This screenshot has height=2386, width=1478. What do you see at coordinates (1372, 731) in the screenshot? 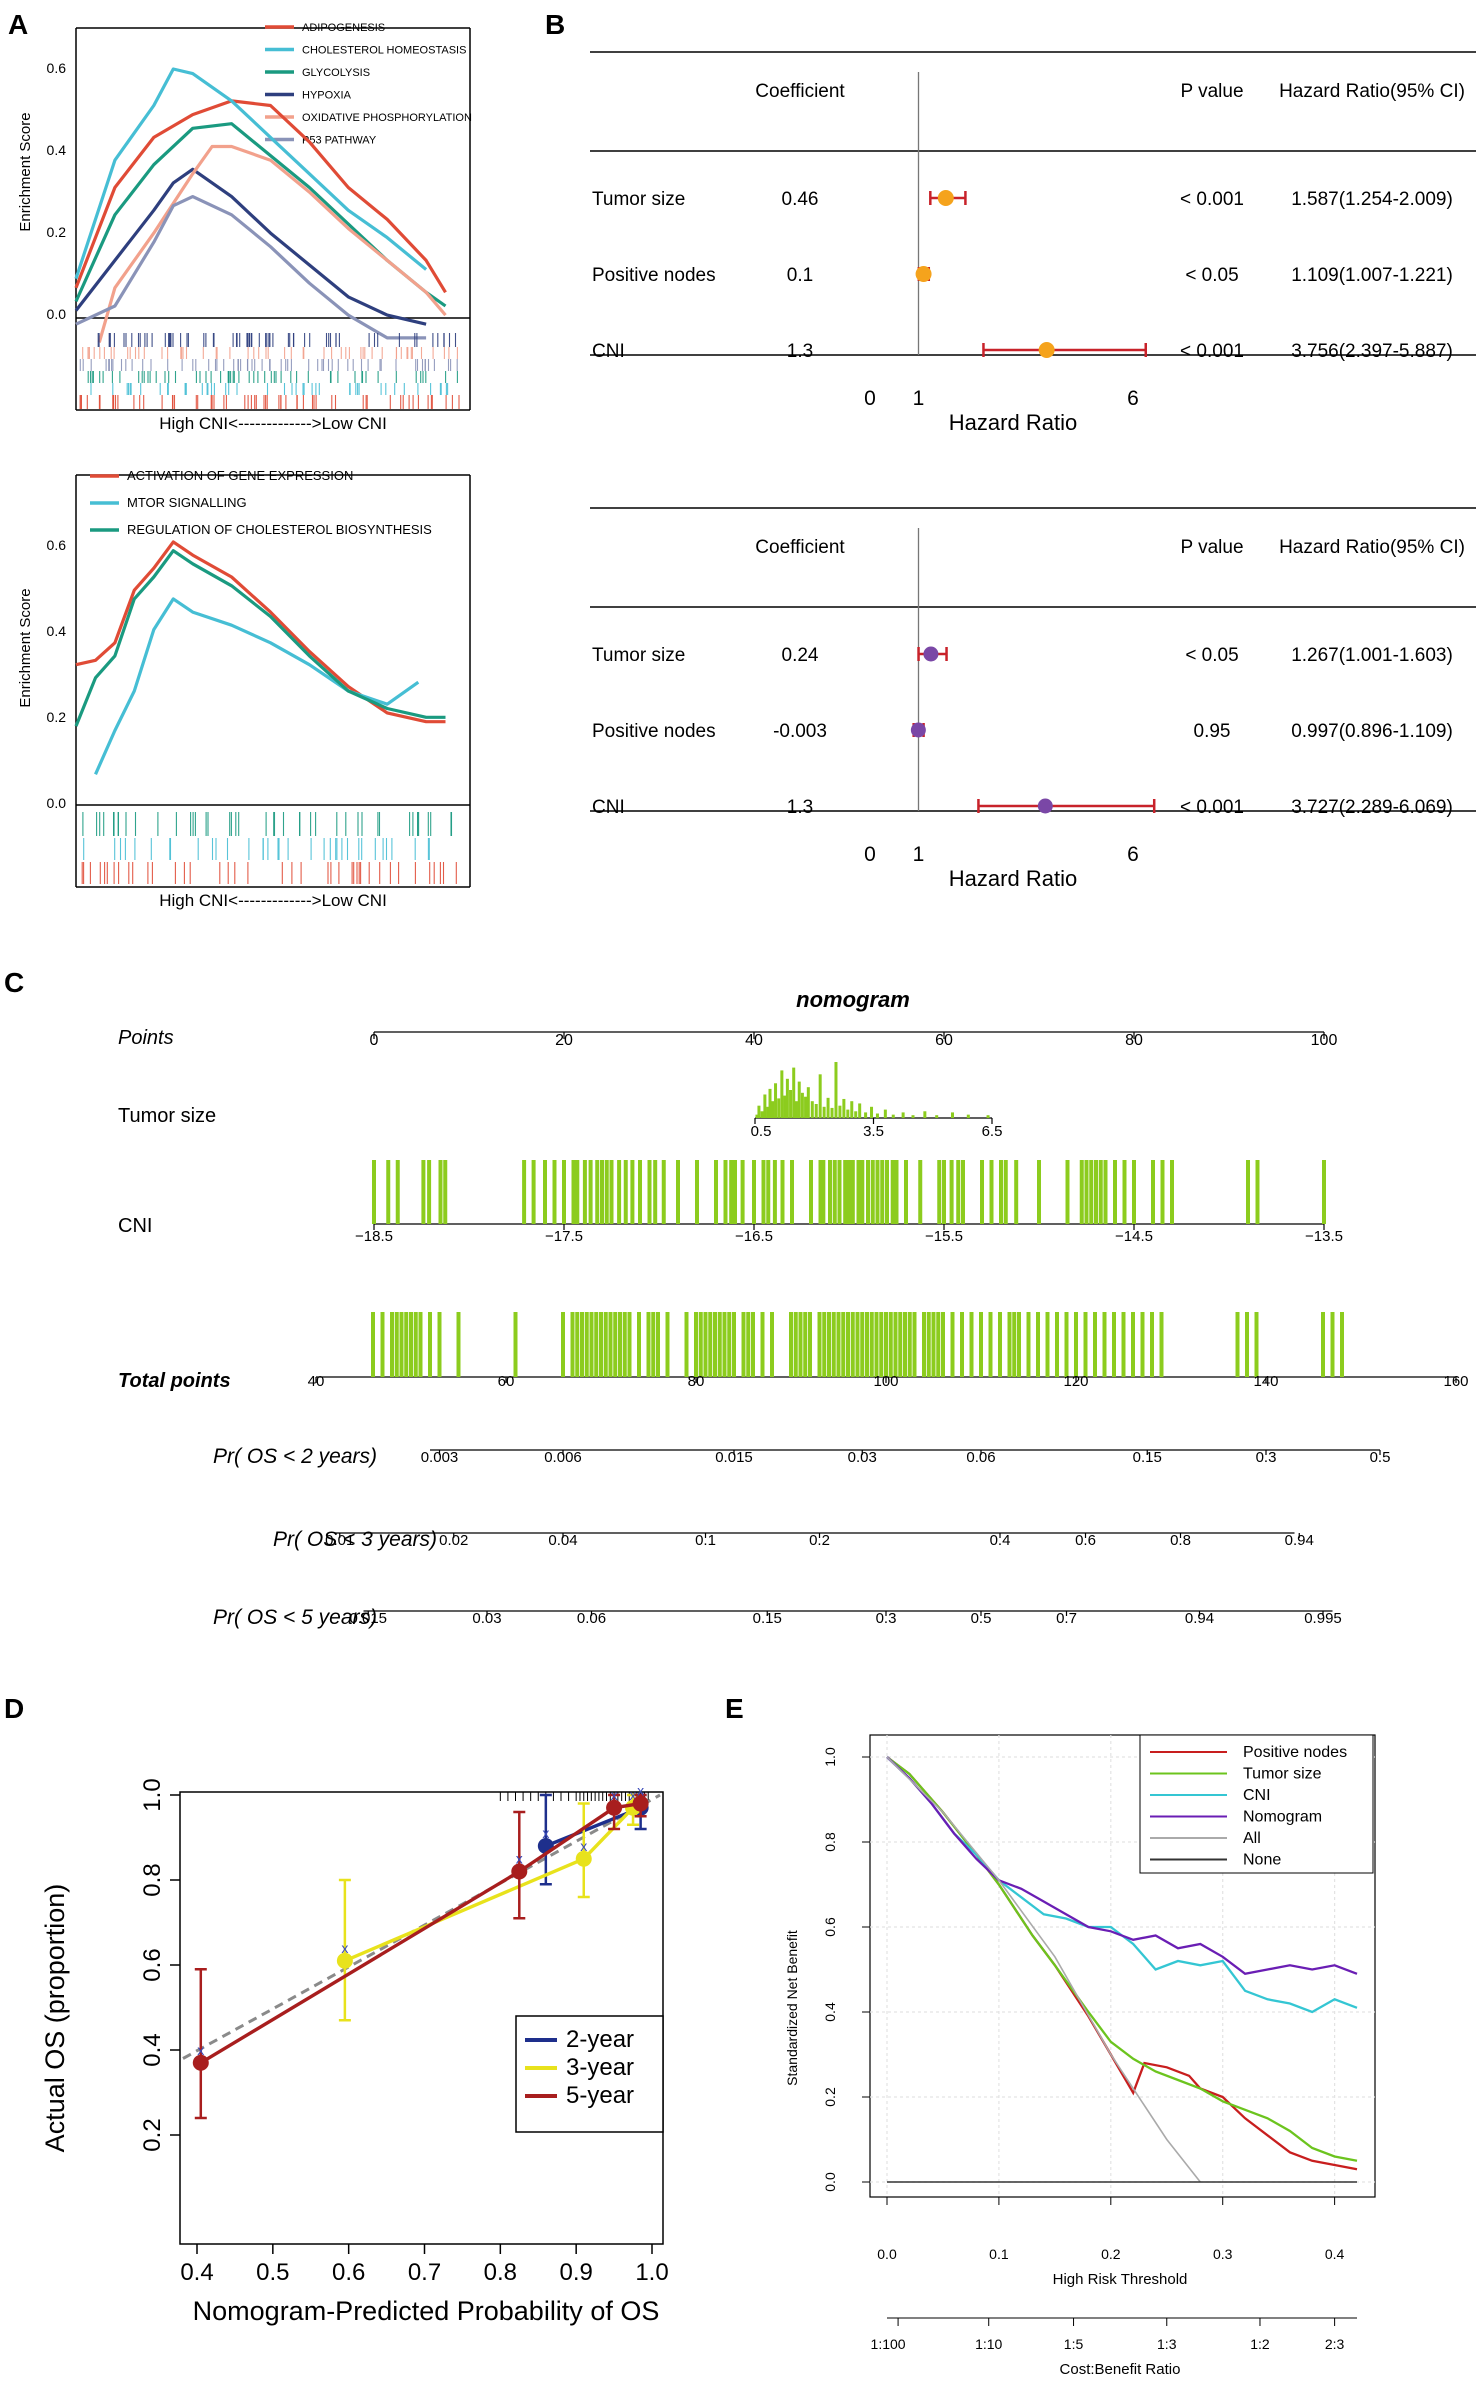
I see `forest-row-hr: 0.997(0.896-1.109)` at bounding box center [1372, 731].